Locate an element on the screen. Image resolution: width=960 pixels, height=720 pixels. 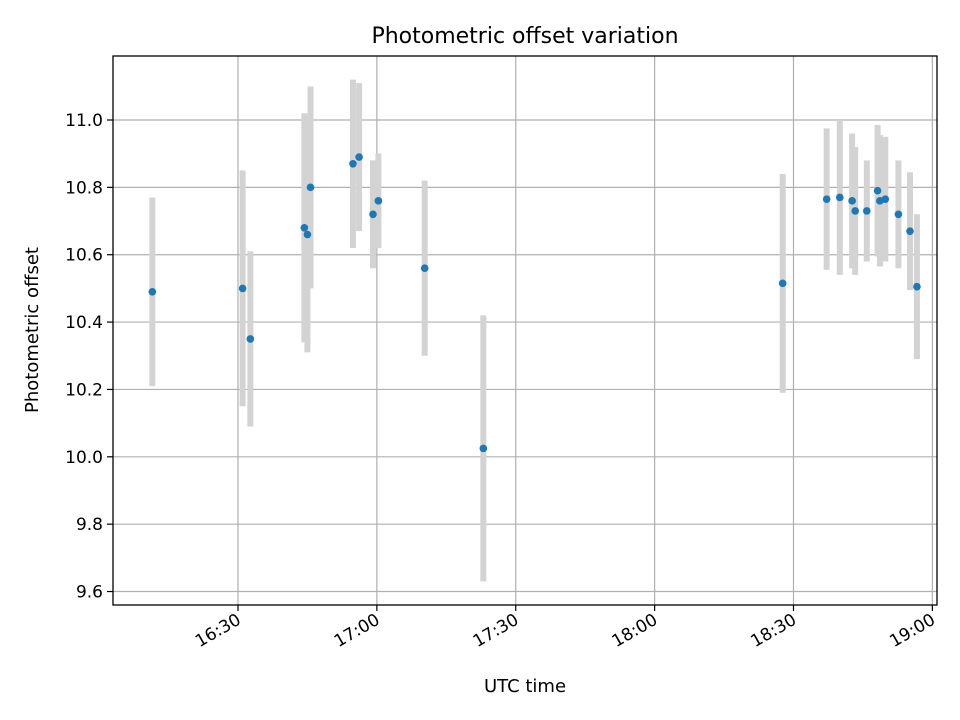
x-tick-label: 18:30 is located at coordinates (774, 631).